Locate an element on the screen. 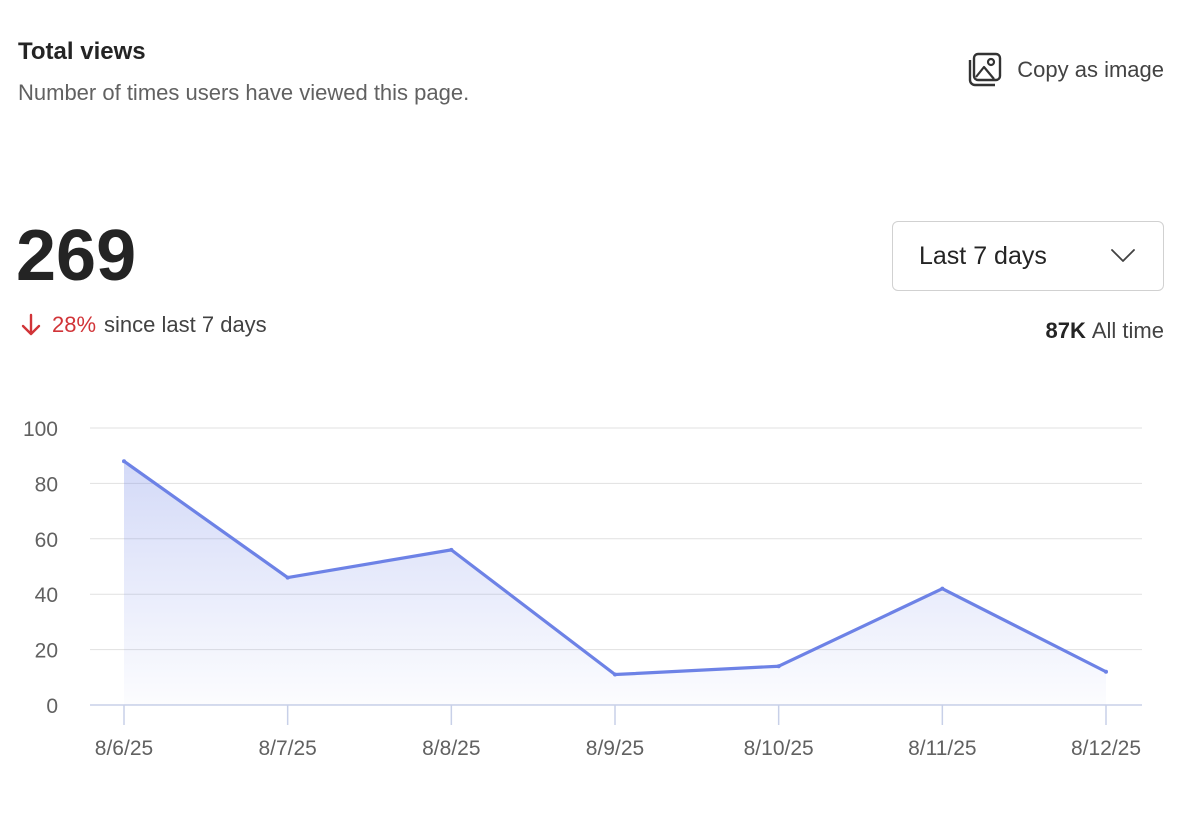 This screenshot has height=818, width=1182. data-point-8/7/25 is located at coordinates (287, 577).